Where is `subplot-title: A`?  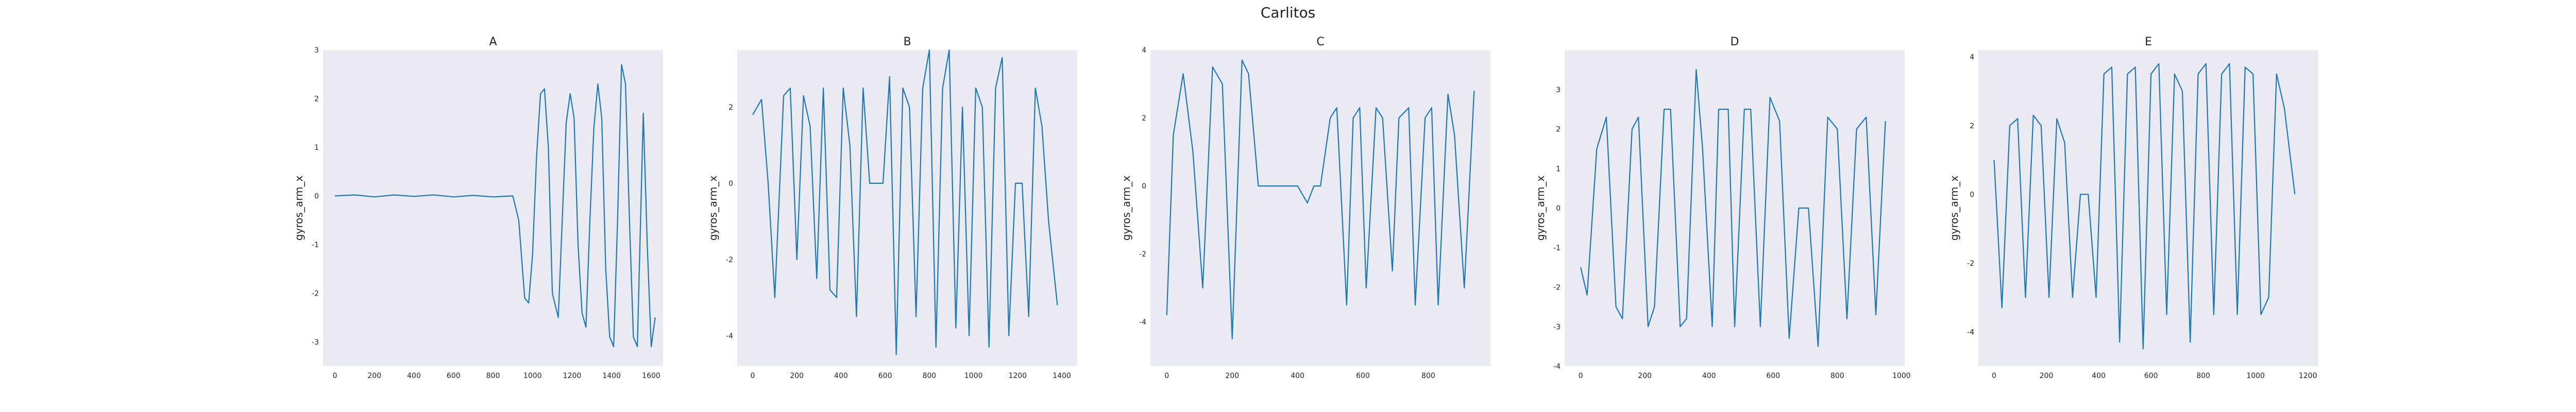
subplot-title: A is located at coordinates (493, 42).